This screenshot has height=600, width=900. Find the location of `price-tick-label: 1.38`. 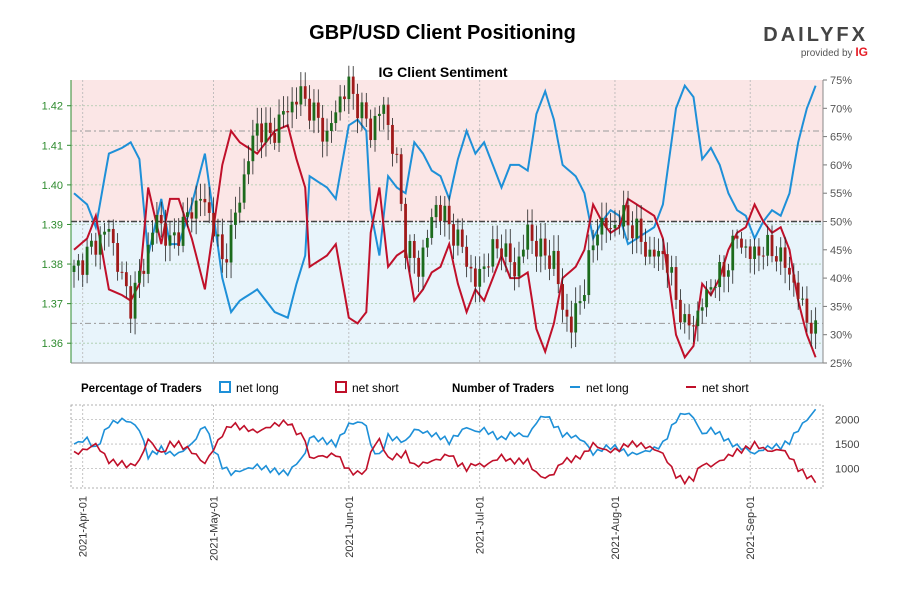

price-tick-label: 1.38 is located at coordinates (52, 265).